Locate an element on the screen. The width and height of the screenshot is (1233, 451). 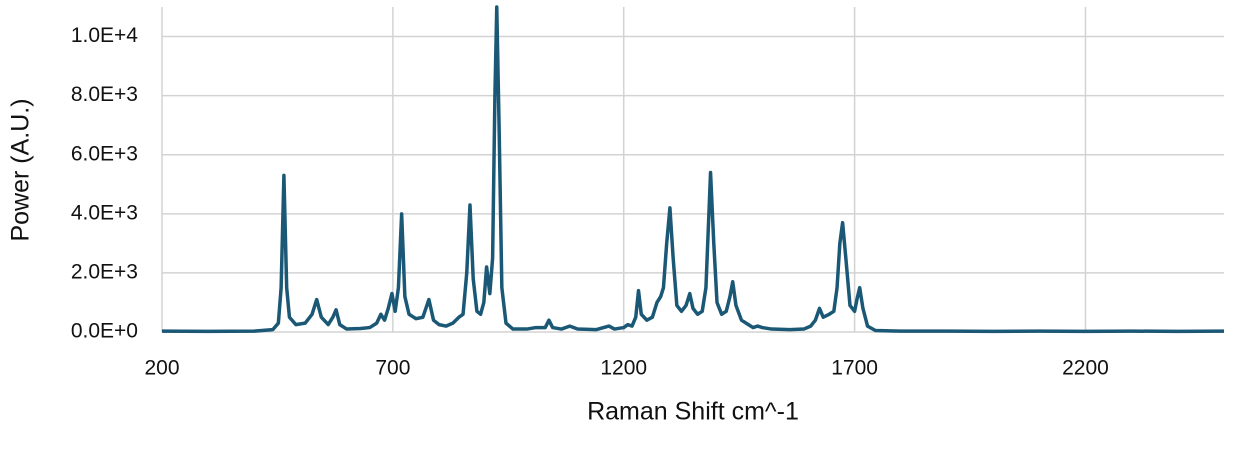
y-tick-label: 2.0E+3 is located at coordinates (104, 271).